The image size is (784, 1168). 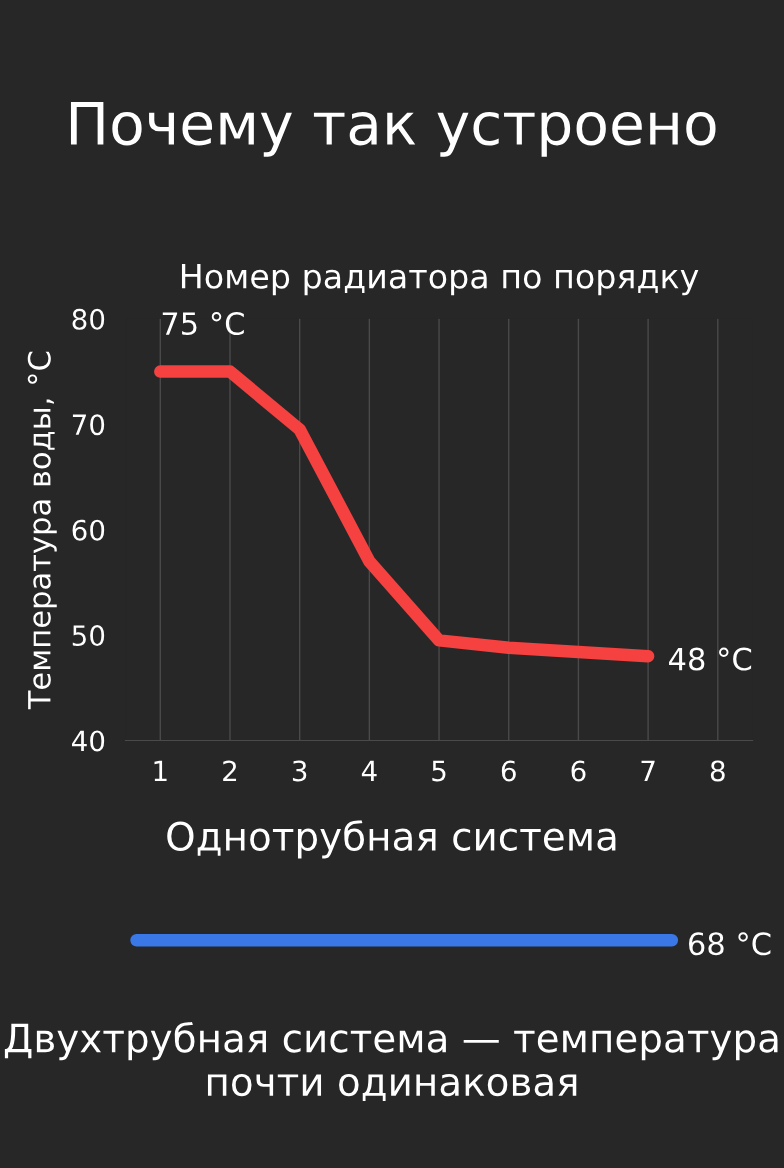 What do you see at coordinates (369, 771) in the screenshot?
I see `x-tick-label: 4` at bounding box center [369, 771].